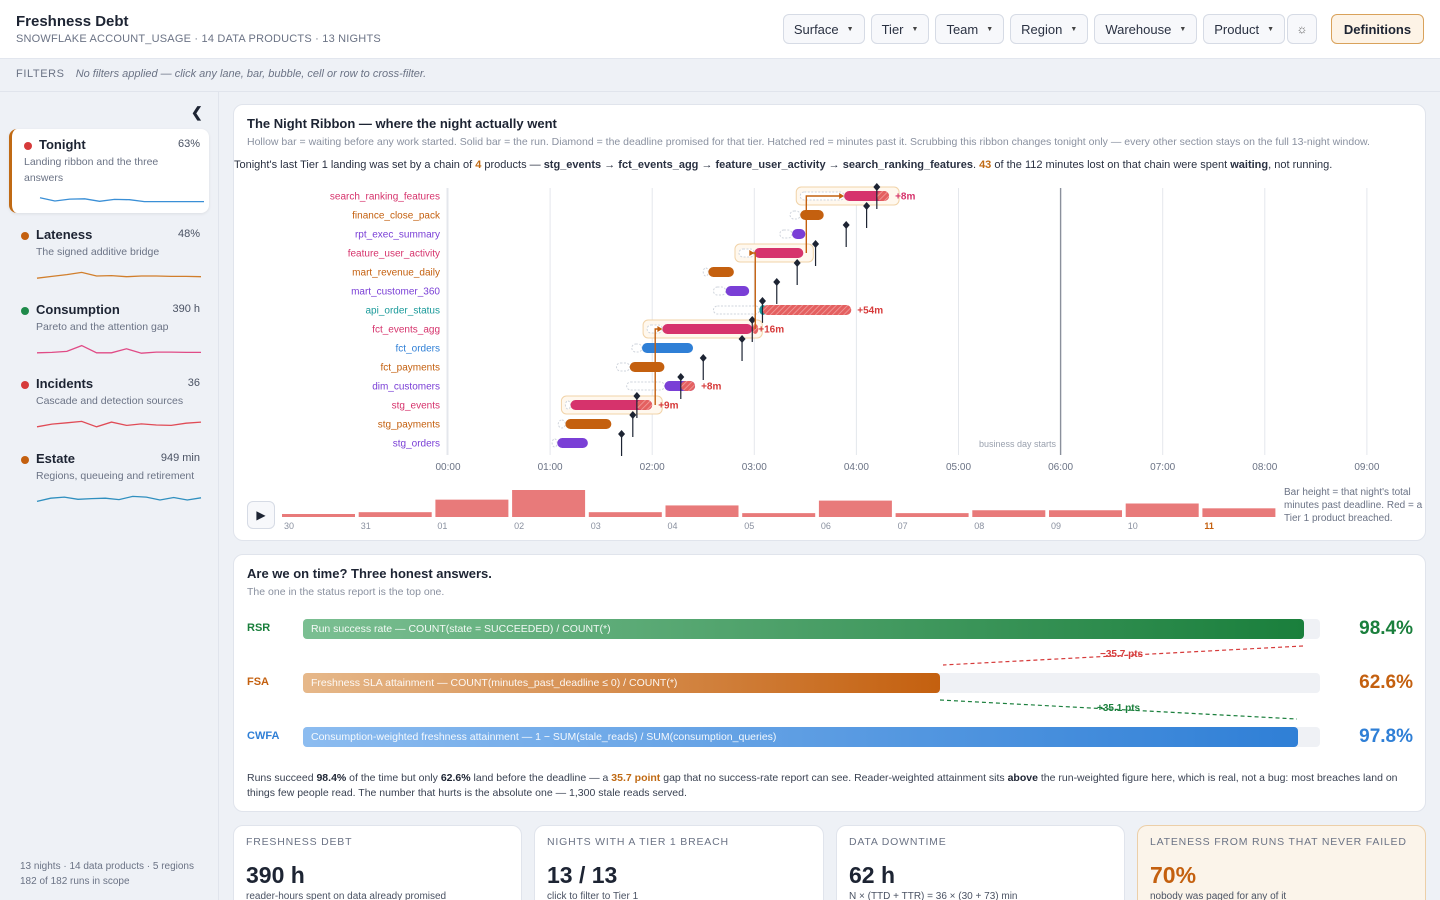 The image size is (1440, 900). What do you see at coordinates (369, 573) in the screenshot?
I see `answers-title: Are we on time? Three honest answers.` at bounding box center [369, 573].